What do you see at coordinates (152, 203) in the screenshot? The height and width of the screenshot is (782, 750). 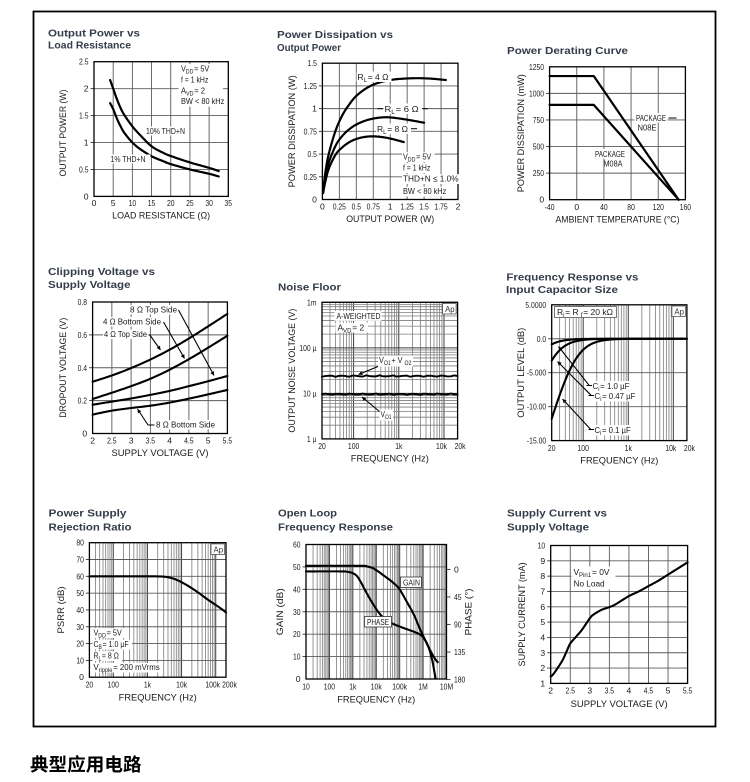 I see `svg-text: 15` at bounding box center [152, 203].